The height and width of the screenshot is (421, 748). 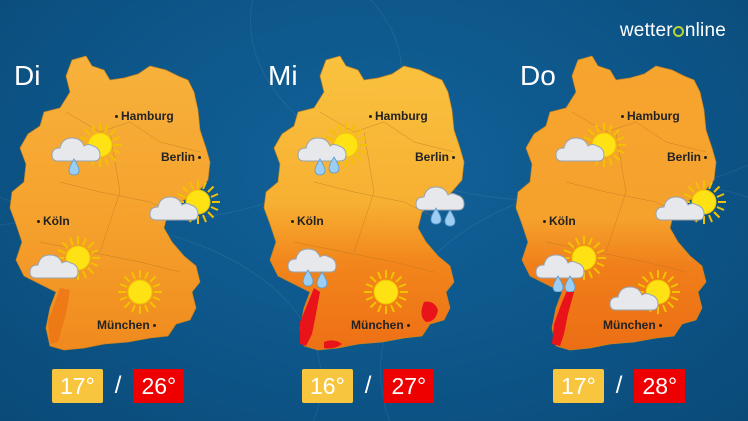 What do you see at coordinates (646, 30) in the screenshot?
I see `logo-text: wetter` at bounding box center [646, 30].